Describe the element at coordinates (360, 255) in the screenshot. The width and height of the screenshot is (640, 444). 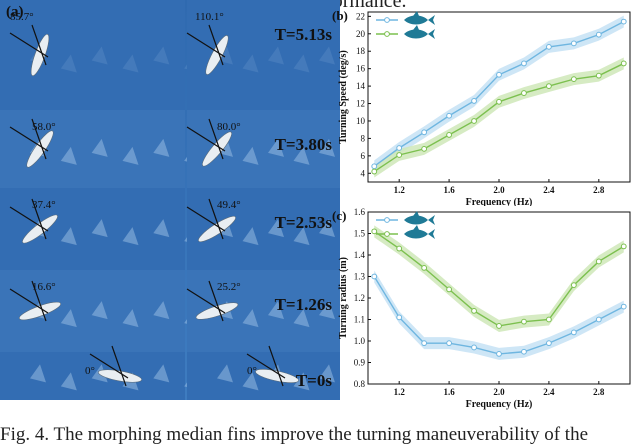
I see `y-tick-label: 1.4` at that location.